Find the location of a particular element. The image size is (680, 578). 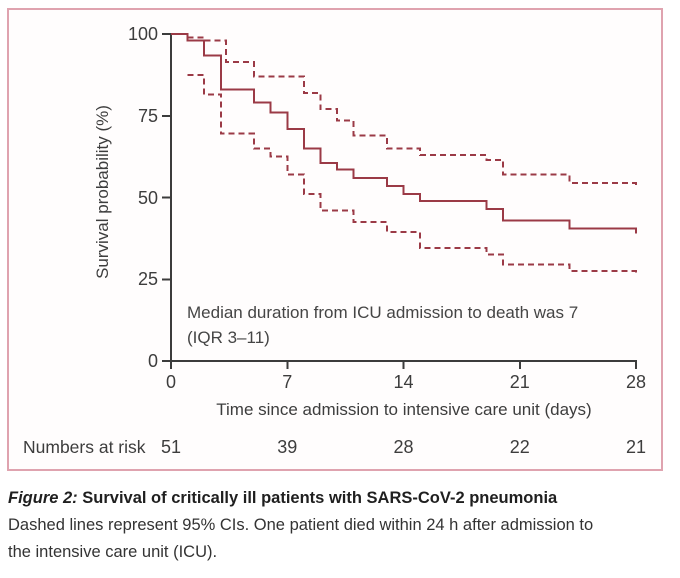

numbers-at-risk-label: Numbers at risk is located at coordinates (84, 447).